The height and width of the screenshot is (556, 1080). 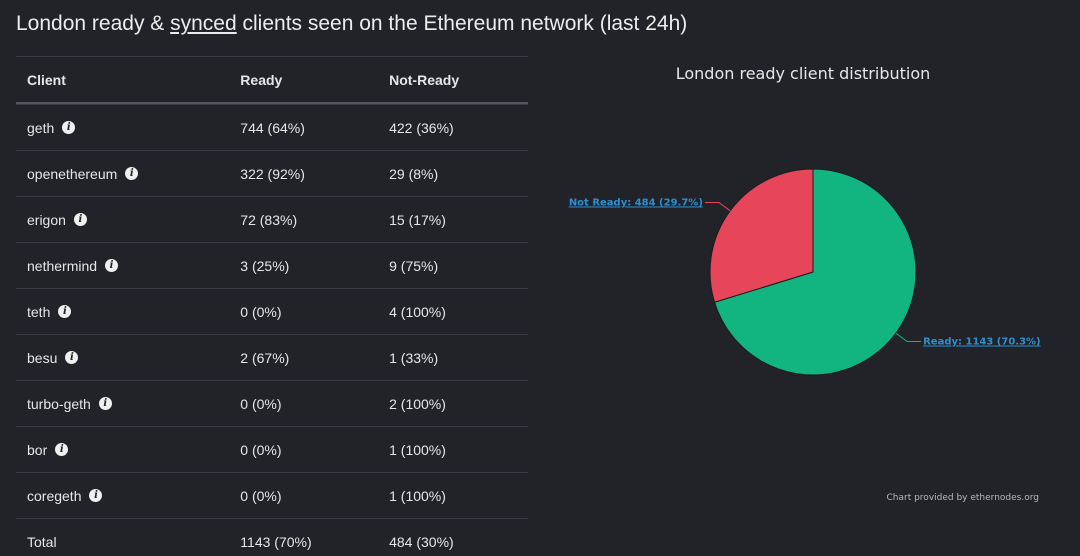 I want to click on ready-slice-leader, so click(x=908, y=337).